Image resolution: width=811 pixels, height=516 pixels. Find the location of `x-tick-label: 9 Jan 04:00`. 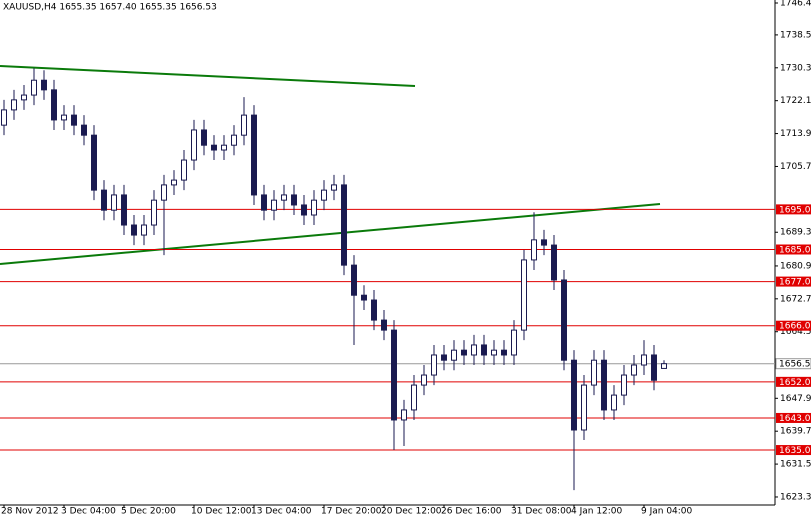

x-tick-label: 9 Jan 04:00 is located at coordinates (667, 511).